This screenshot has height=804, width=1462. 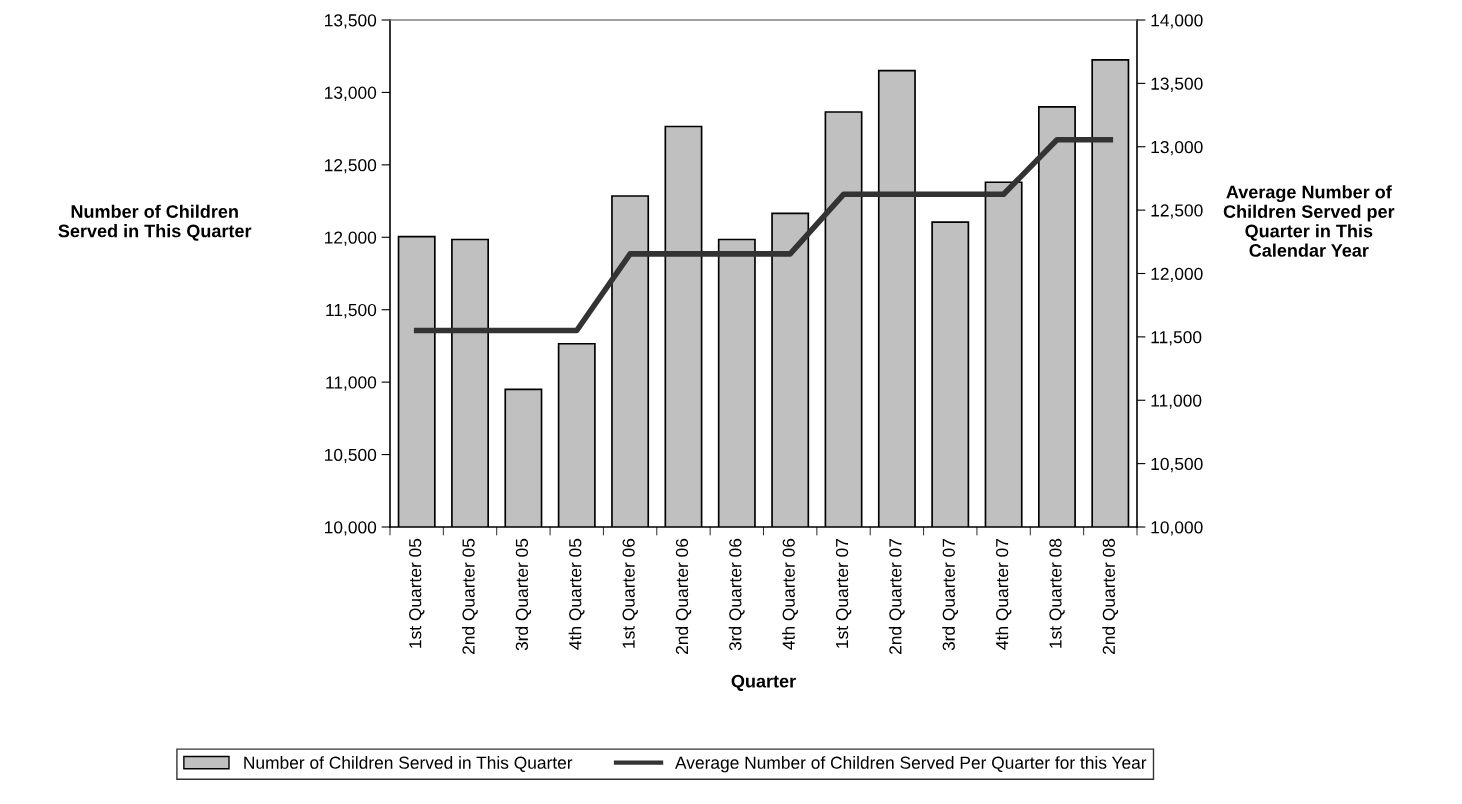 I want to click on x-tick-label: 3rd Quarter 06, so click(x=736, y=594).